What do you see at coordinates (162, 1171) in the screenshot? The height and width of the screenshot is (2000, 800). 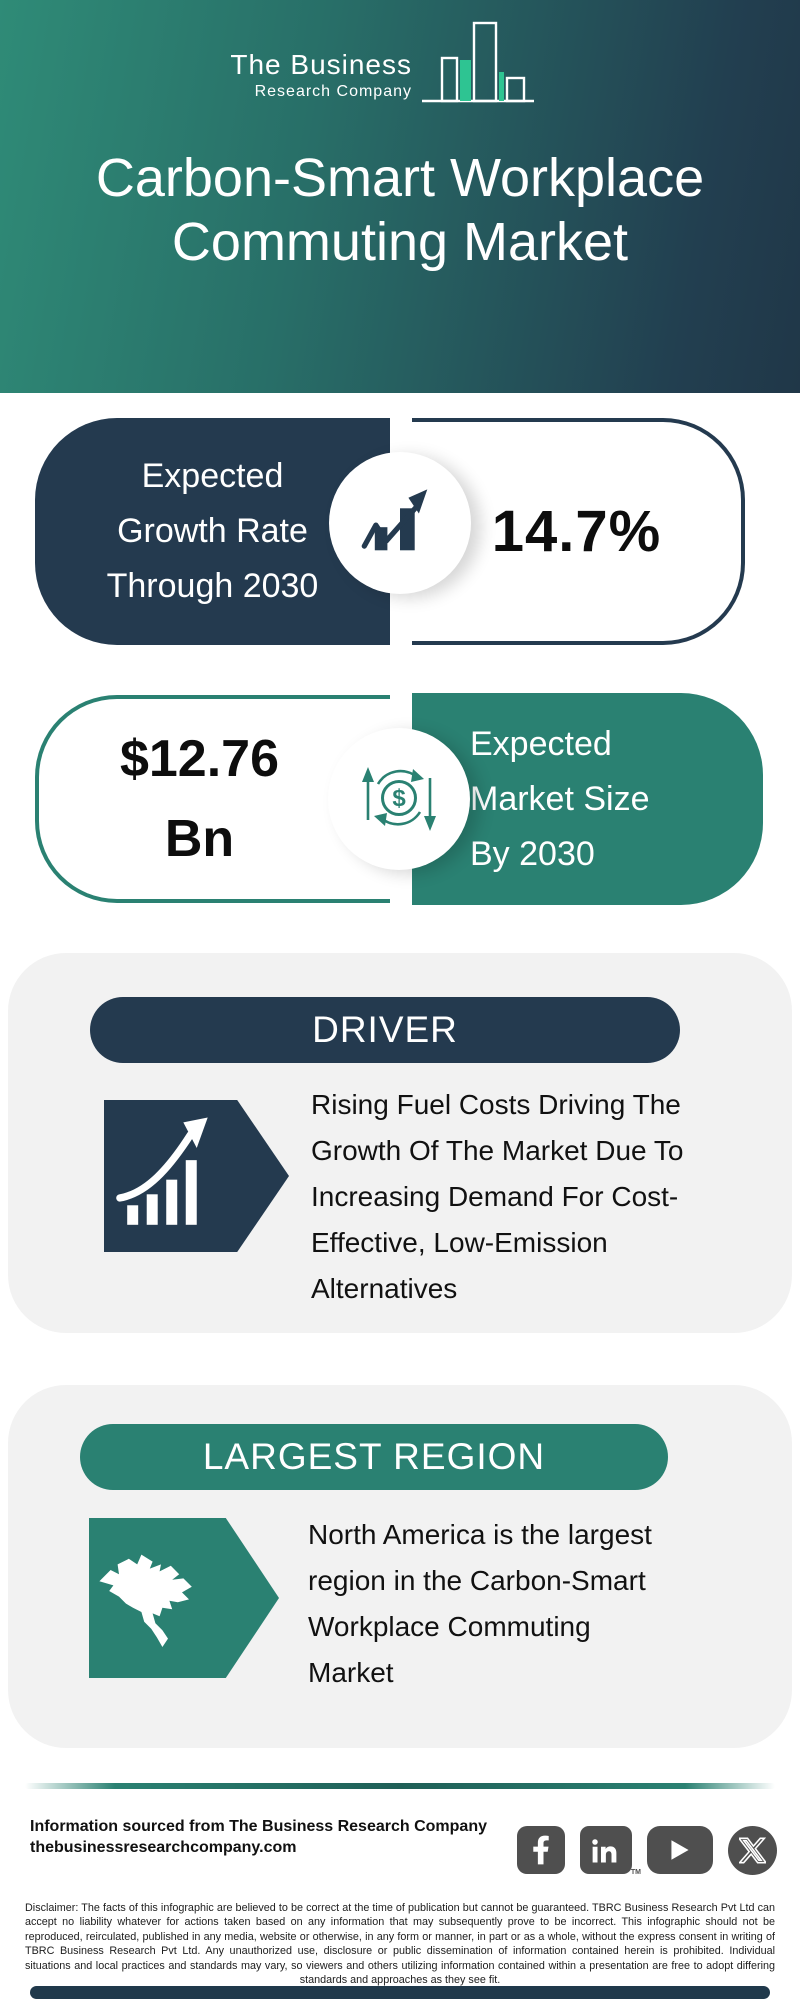 I see `bar-chart-arrow-icon` at bounding box center [162, 1171].